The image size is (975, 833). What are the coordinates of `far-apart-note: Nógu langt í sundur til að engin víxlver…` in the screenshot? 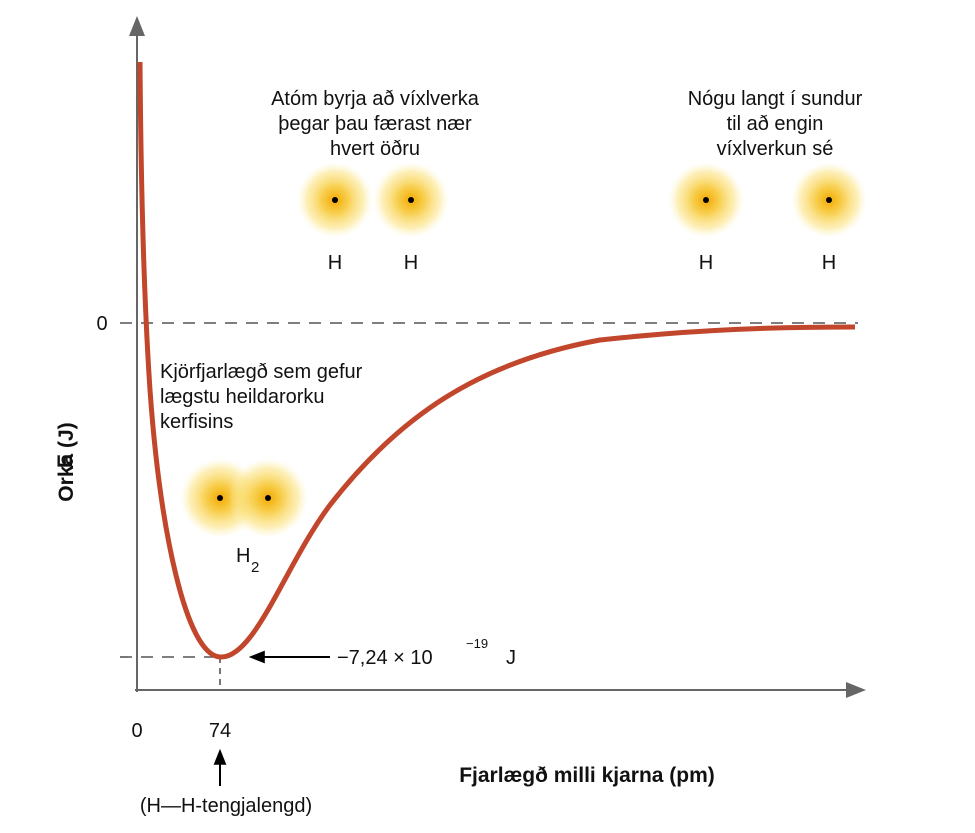 It's located at (775, 124).